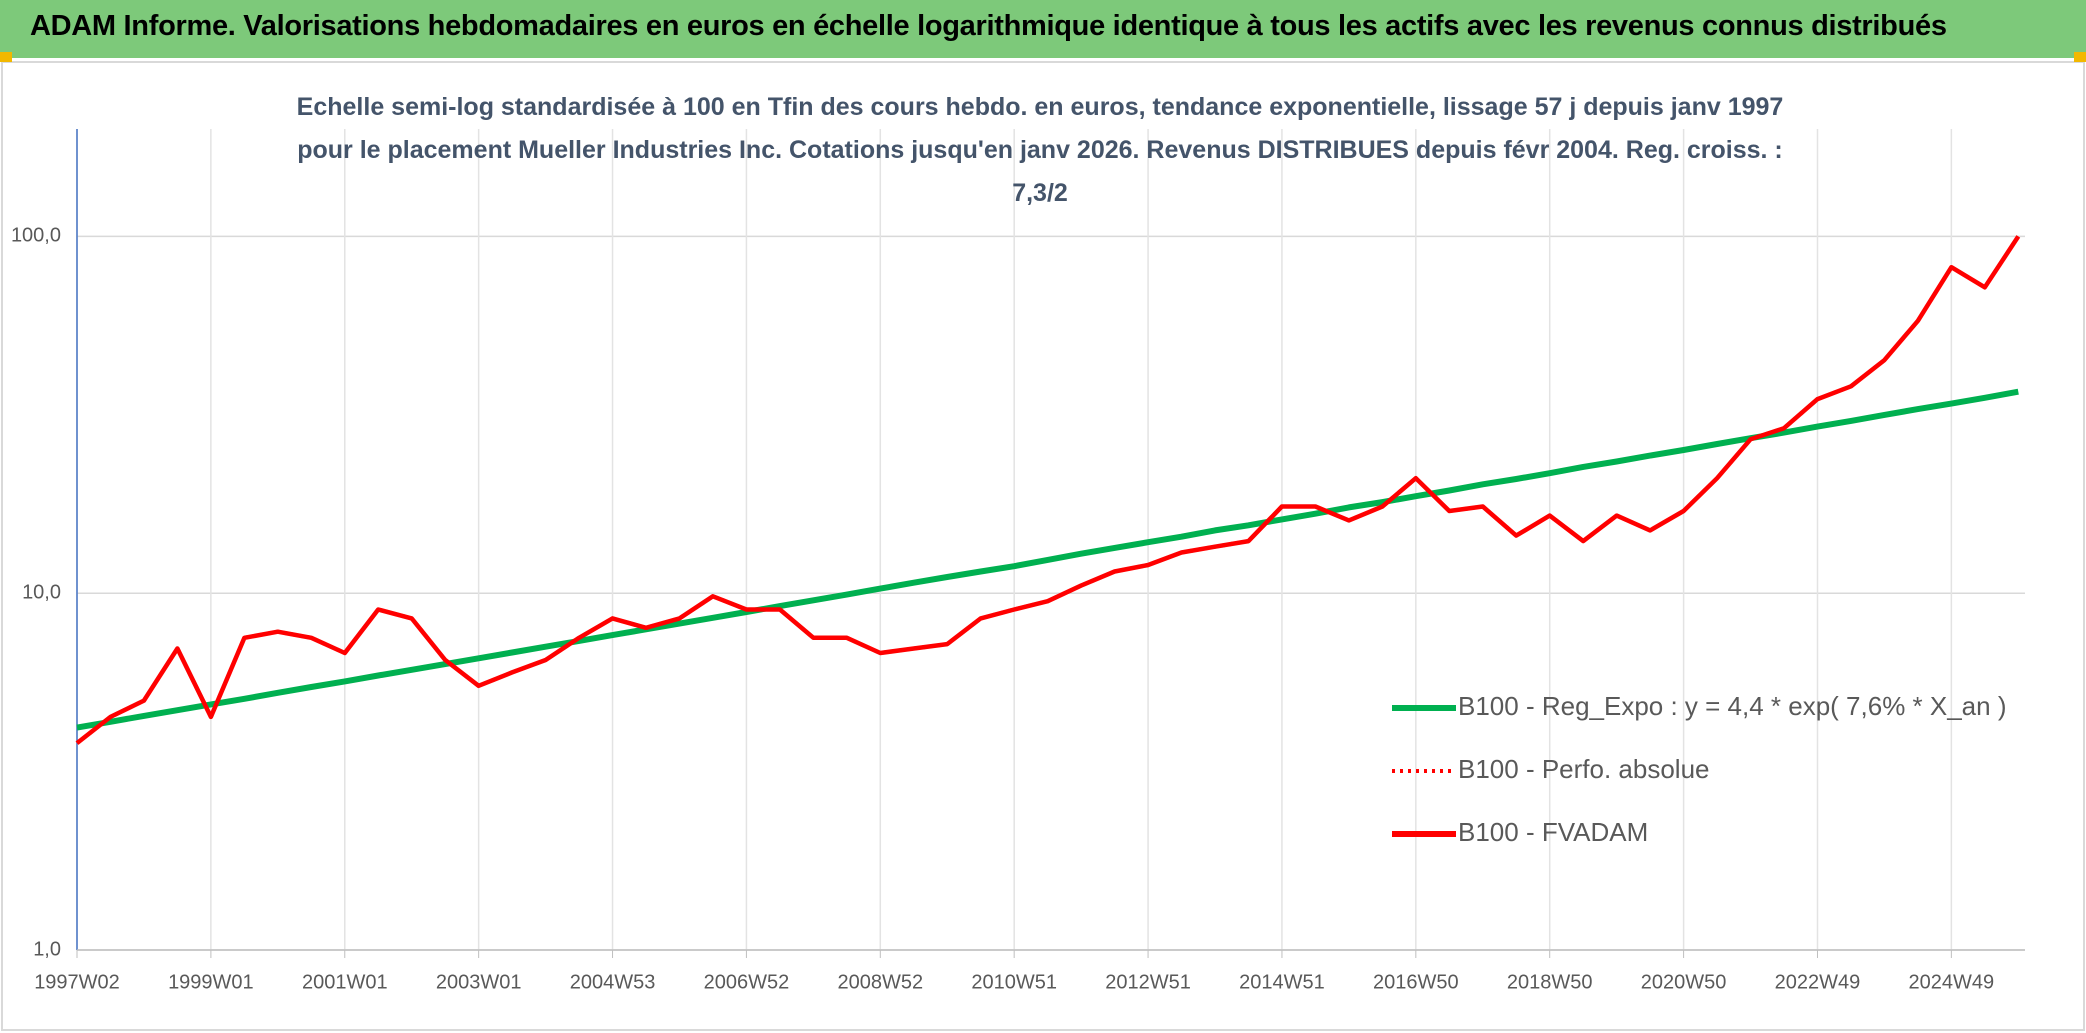 Image resolution: width=2086 pixels, height=1033 pixels. I want to click on x-tick-label: 2024W49, so click(1952, 982).